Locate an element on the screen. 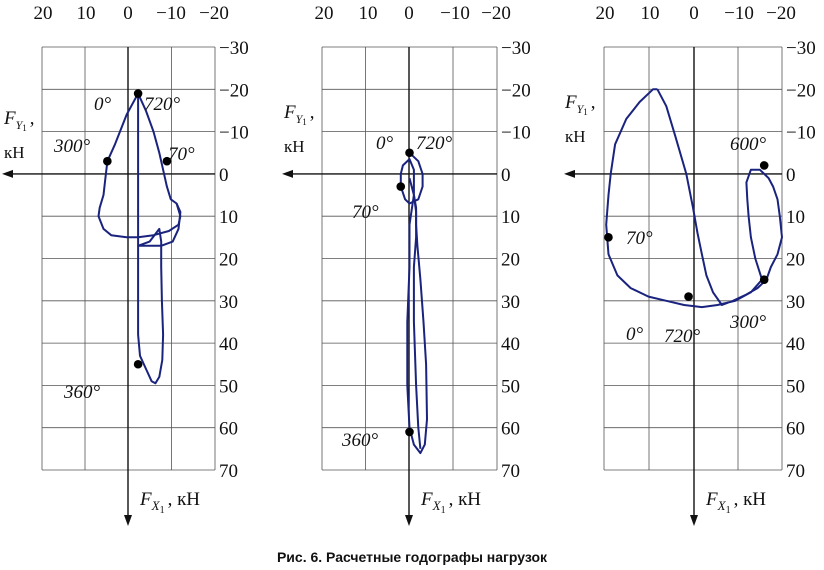 The width and height of the screenshot is (824, 570). y-axis-label-unit: кН is located at coordinates (294, 146).